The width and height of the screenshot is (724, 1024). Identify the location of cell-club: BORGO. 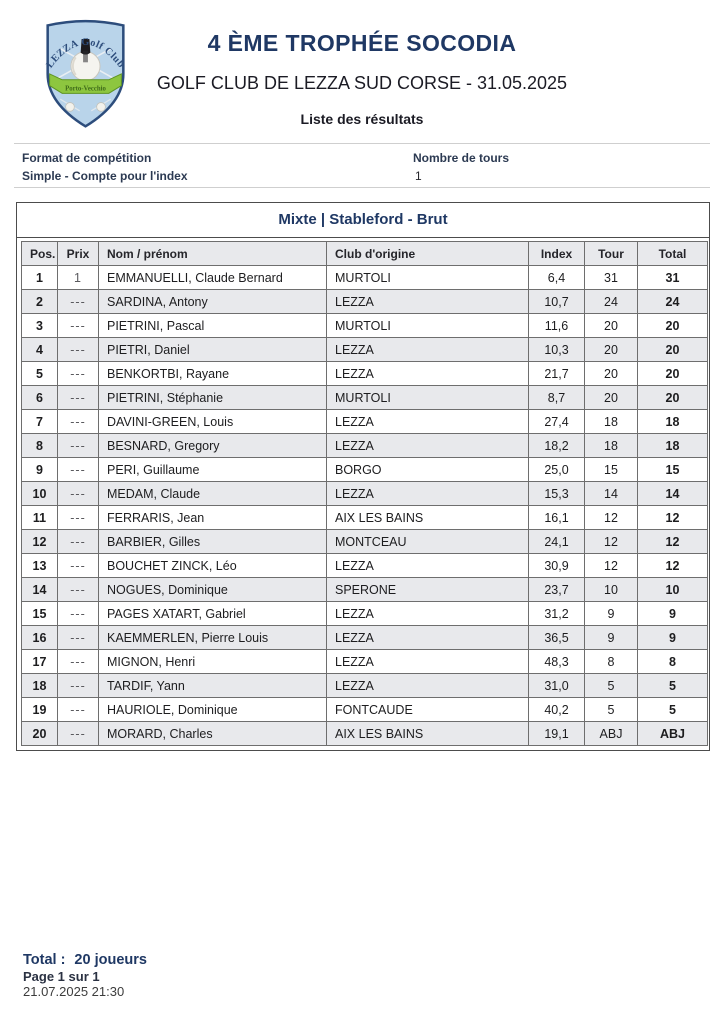
(427, 469).